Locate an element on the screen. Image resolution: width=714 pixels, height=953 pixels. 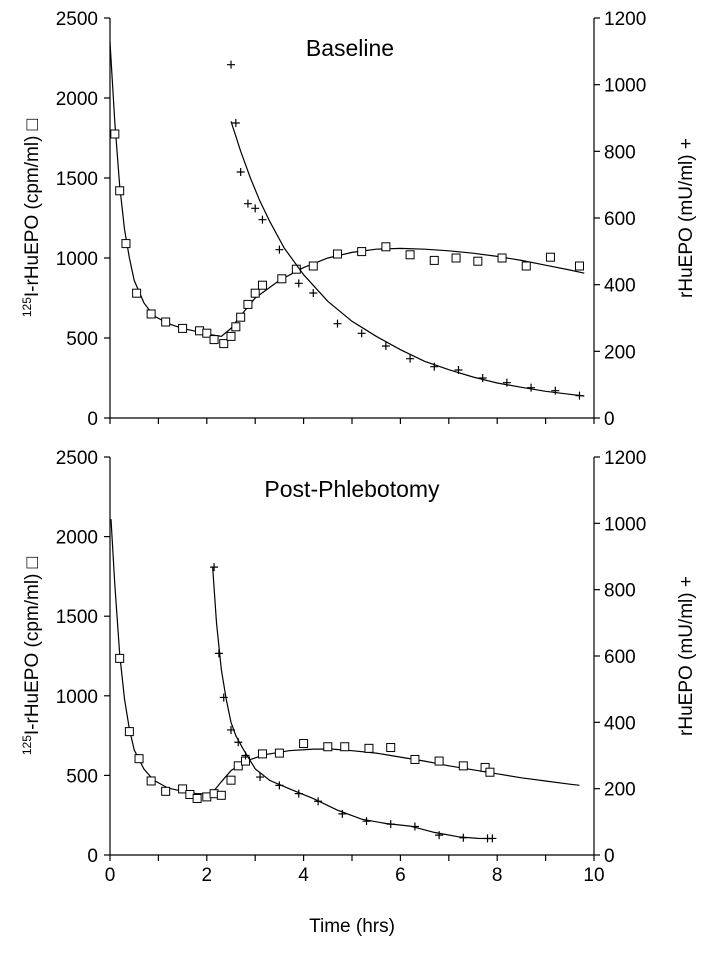
left-tick-label-baseline: 2000 is located at coordinates (77, 99).